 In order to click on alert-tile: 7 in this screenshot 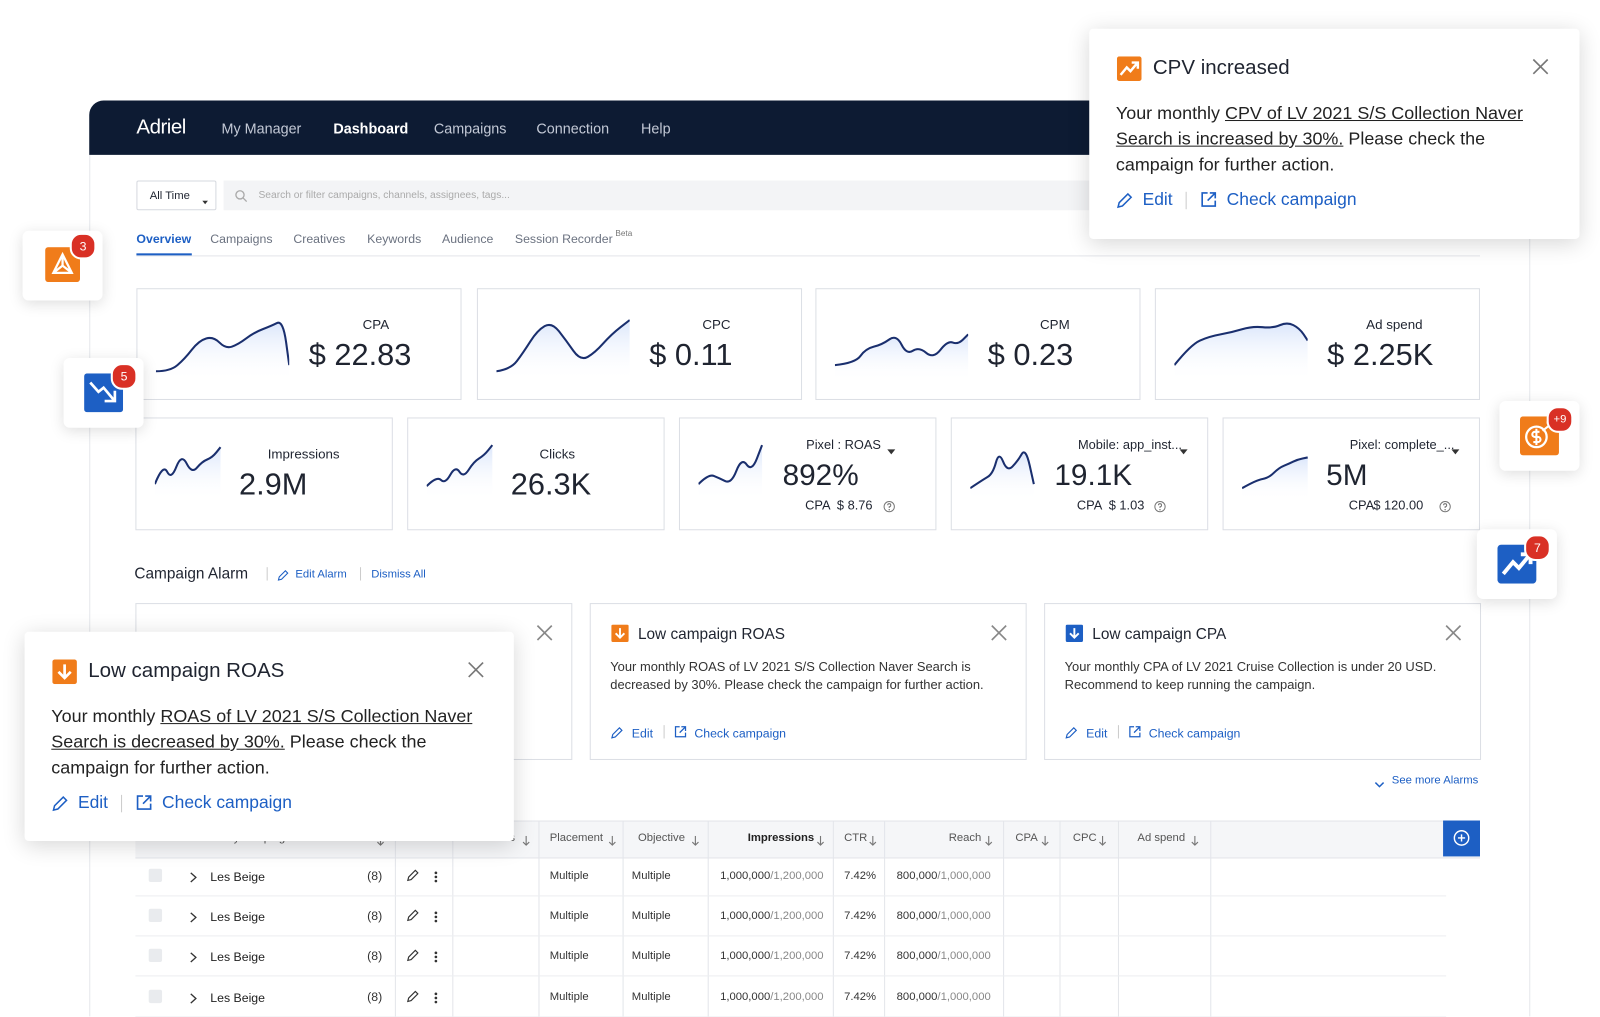, I will do `click(1516, 564)`.